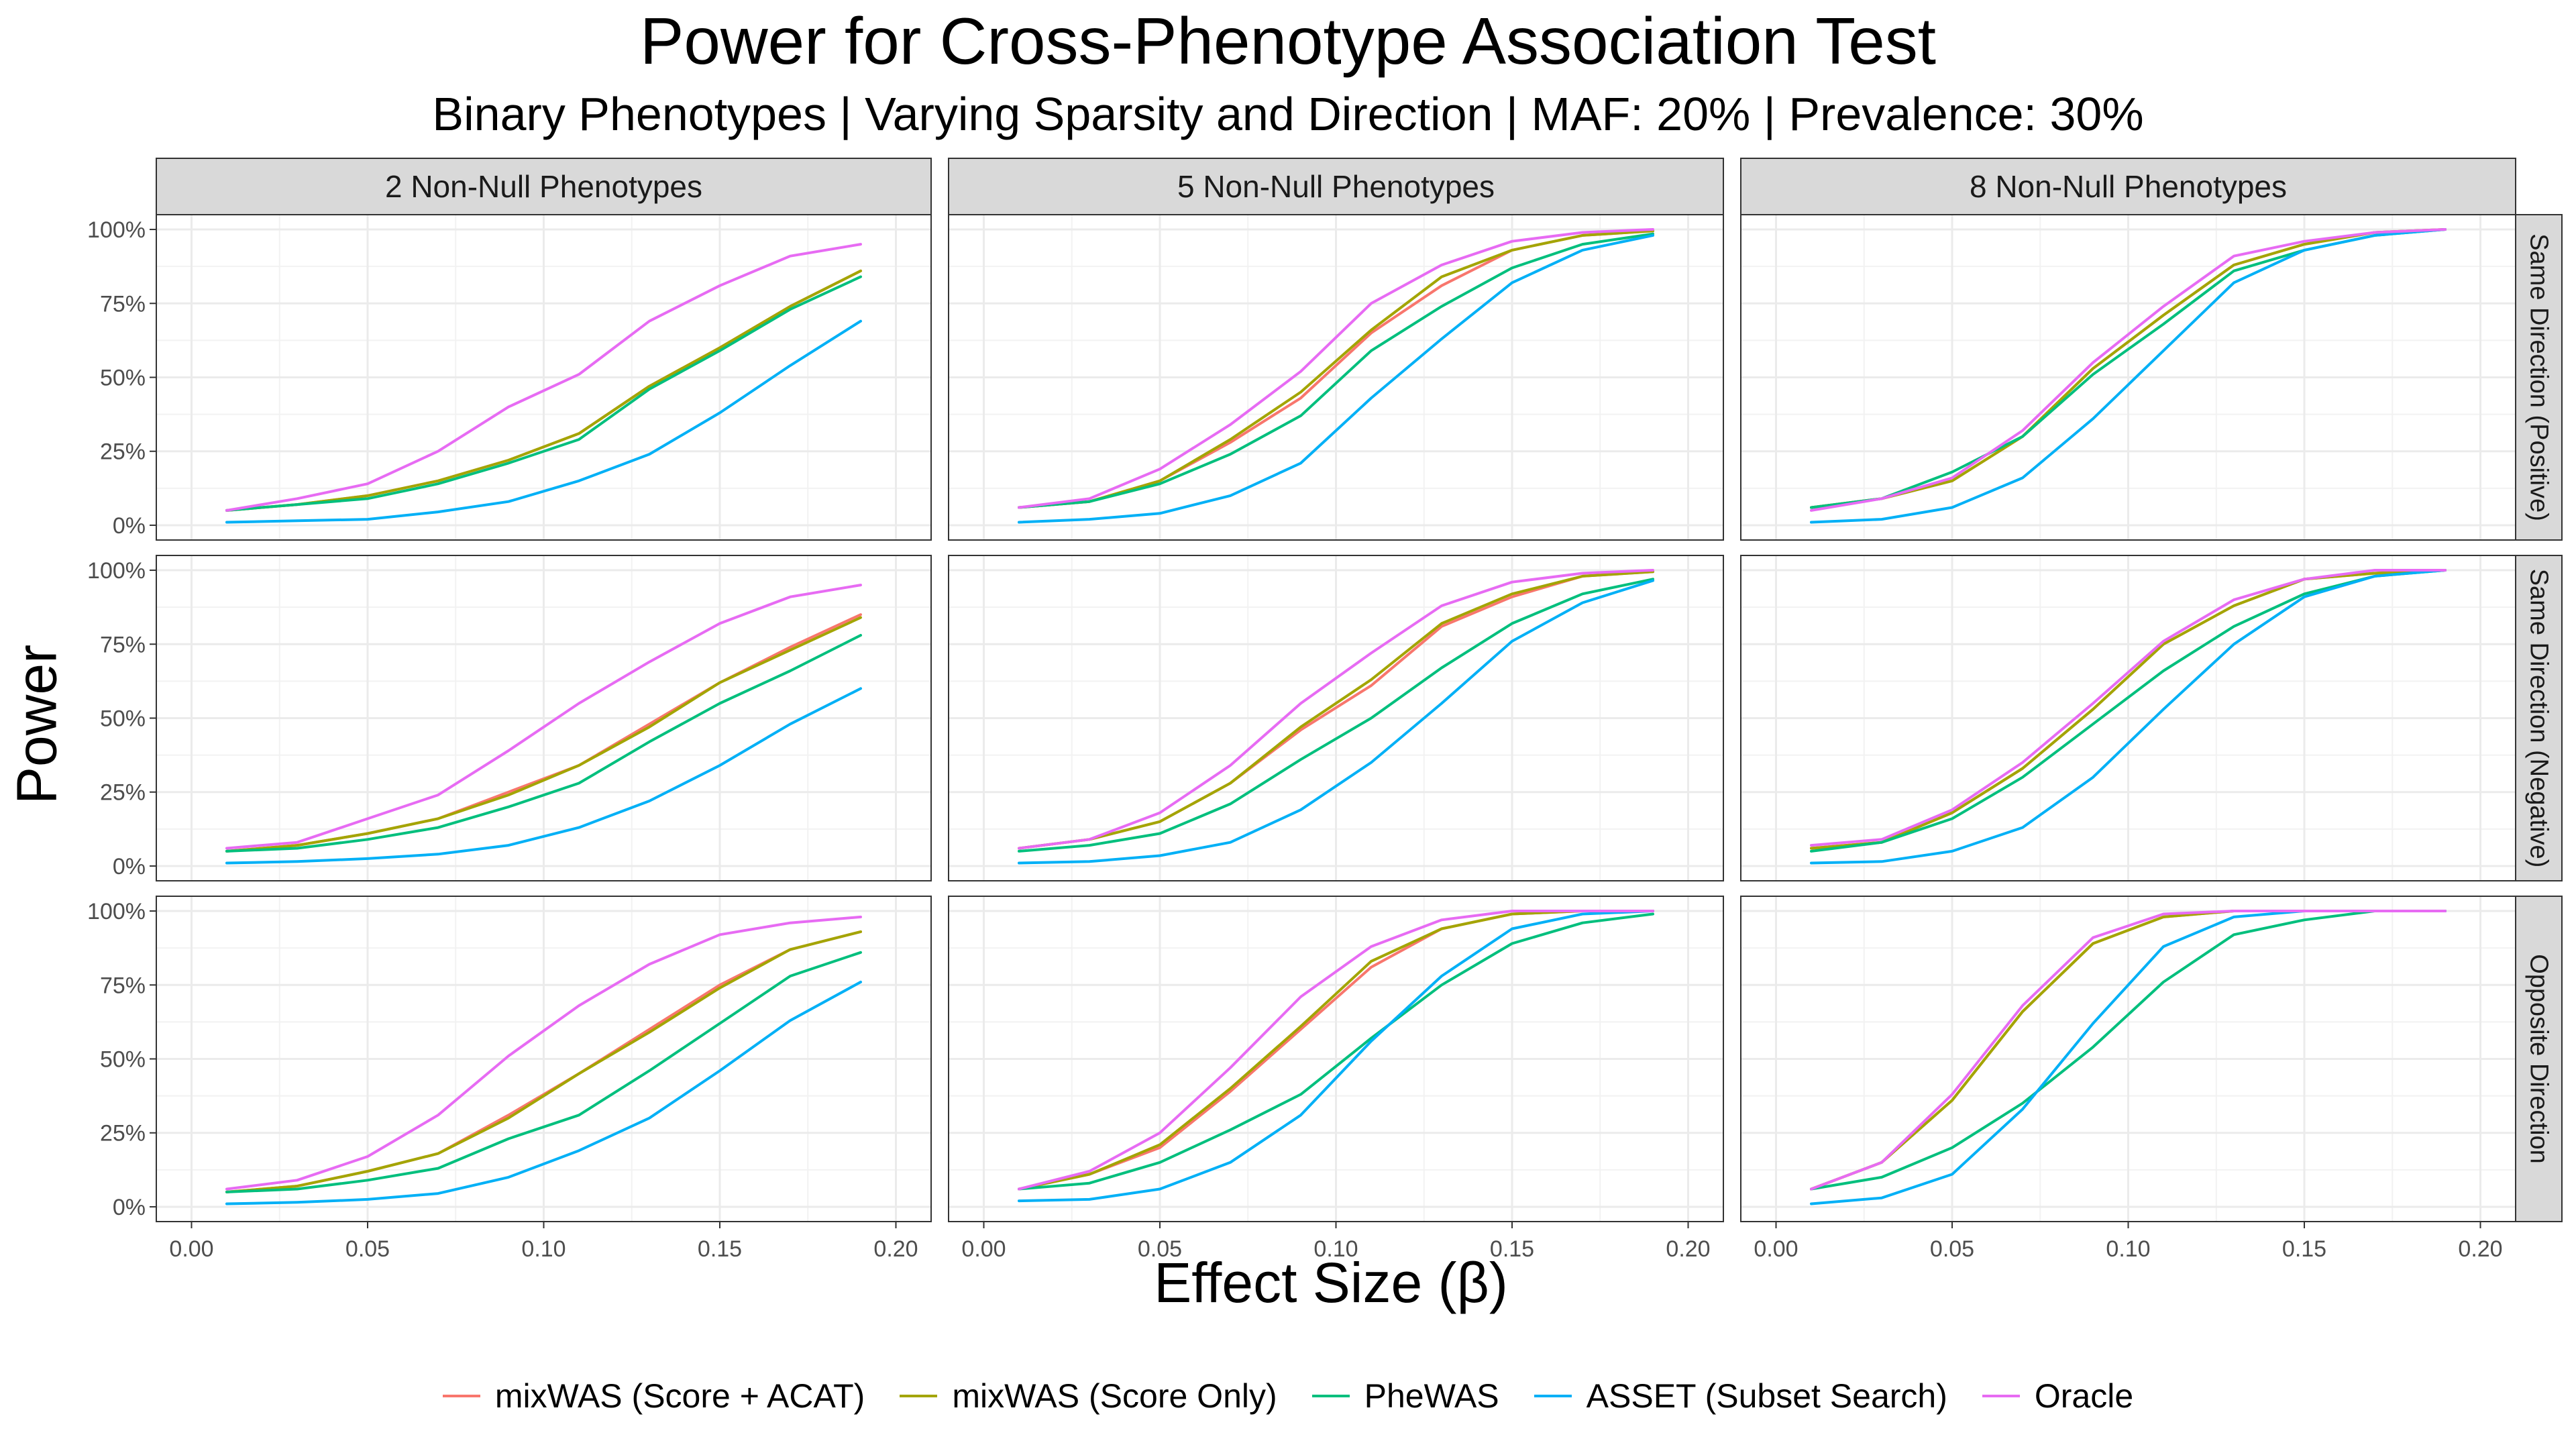  I want to click on row-strip: Opposite Direction, so click(2539, 1059).